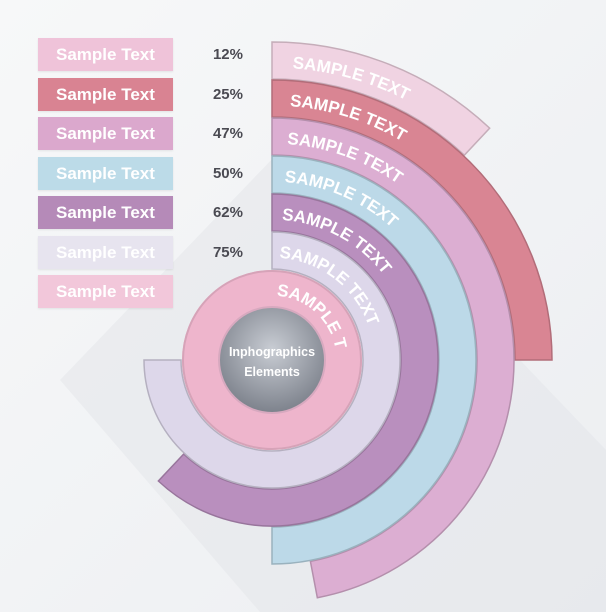  What do you see at coordinates (227, 54) in the screenshot?
I see `legend-value-1: 12%` at bounding box center [227, 54].